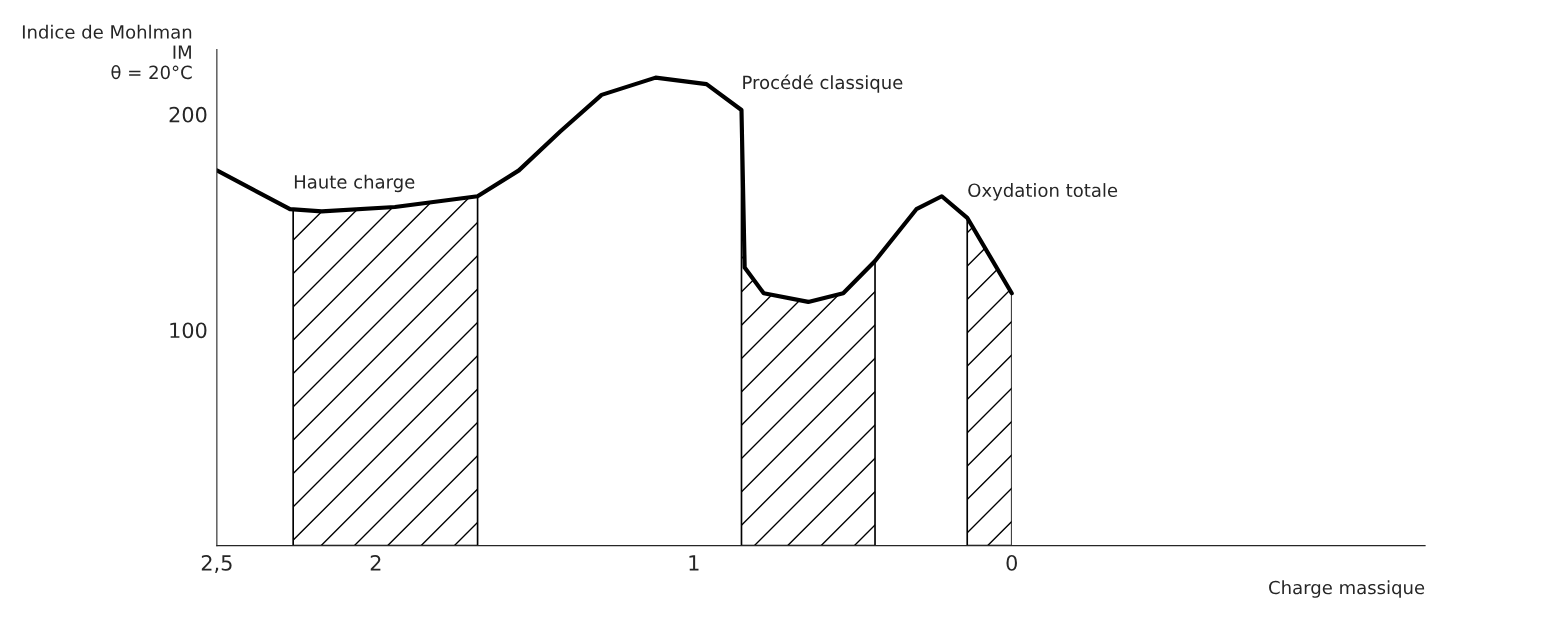  What do you see at coordinates (375, 563) in the screenshot?
I see `x-tick-label: 2` at bounding box center [375, 563].